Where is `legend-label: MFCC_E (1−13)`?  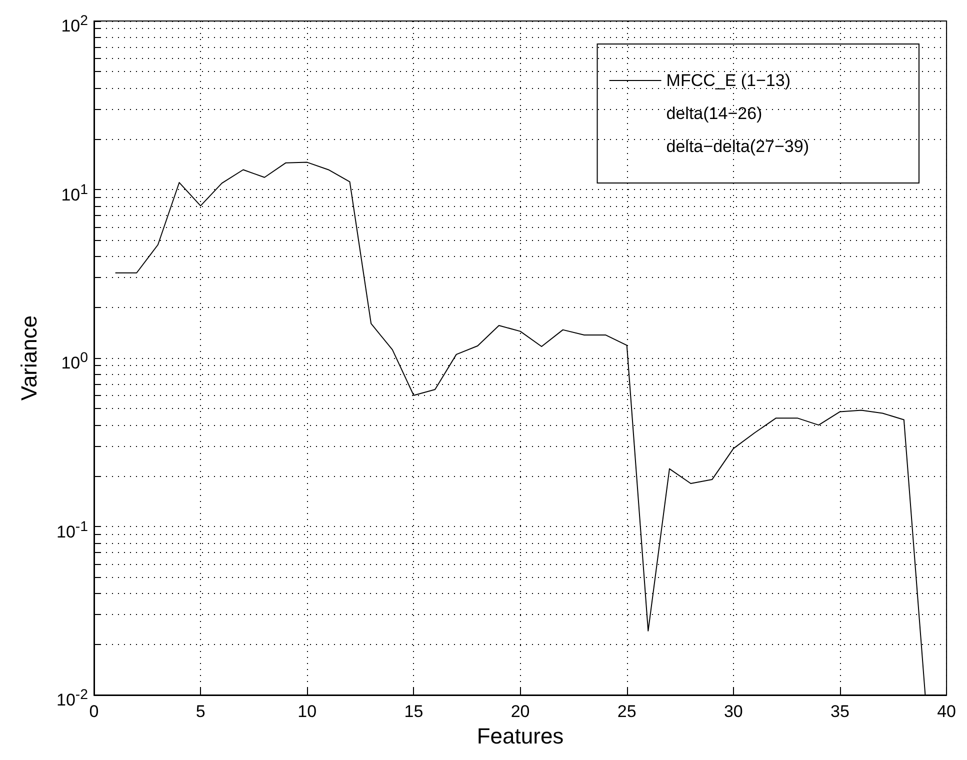 legend-label: MFCC_E (1−13) is located at coordinates (728, 80).